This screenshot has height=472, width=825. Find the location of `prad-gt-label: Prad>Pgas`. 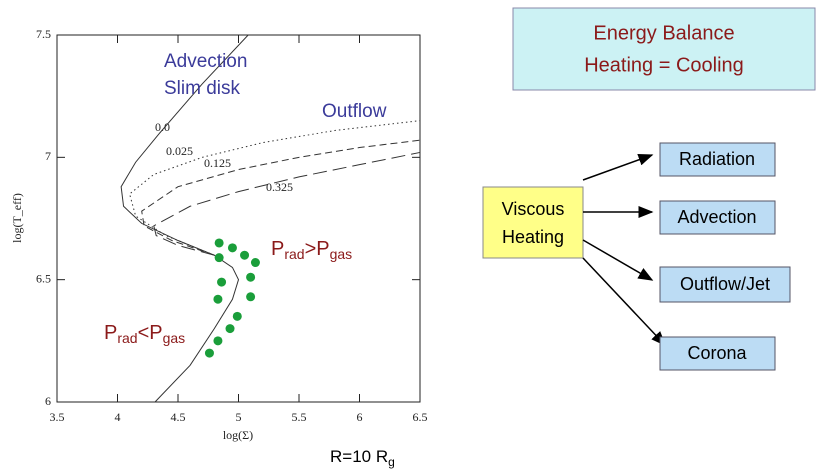

prad-gt-label: Prad>Pgas is located at coordinates (311, 249).